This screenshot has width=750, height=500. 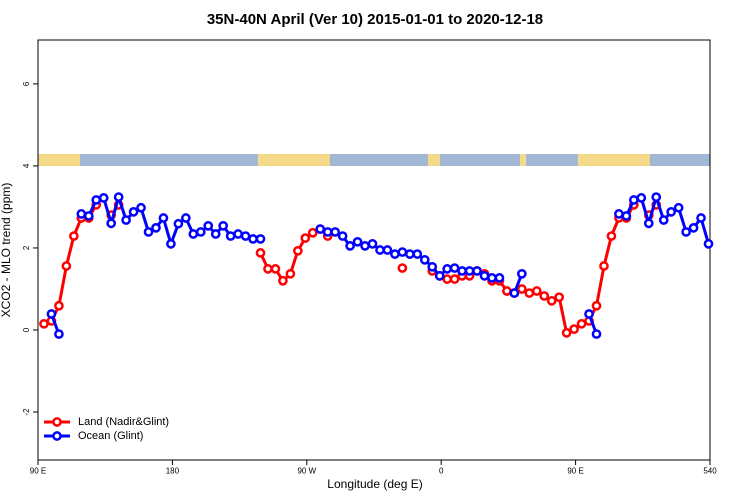 What do you see at coordinates (306, 471) in the screenshot?
I see `x-tick-label: 90 W` at bounding box center [306, 471].